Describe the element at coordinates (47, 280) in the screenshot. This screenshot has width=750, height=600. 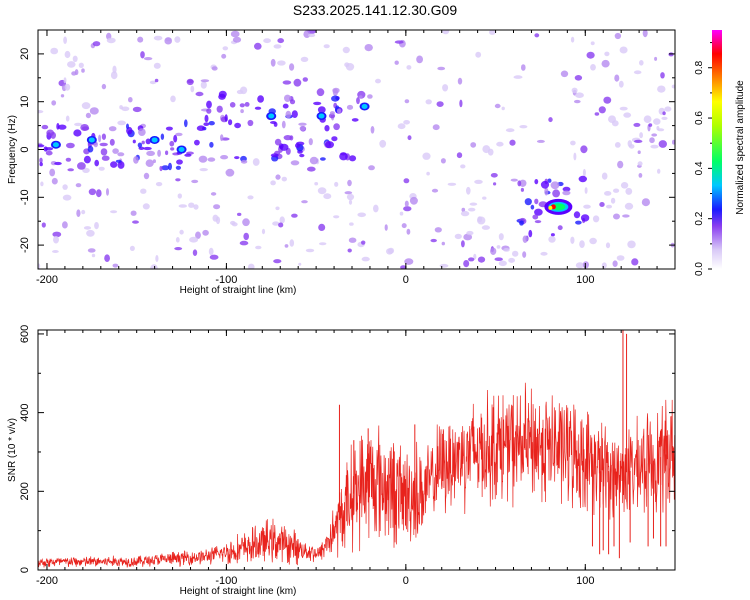
I see `top-x-tick-label: -200` at that location.